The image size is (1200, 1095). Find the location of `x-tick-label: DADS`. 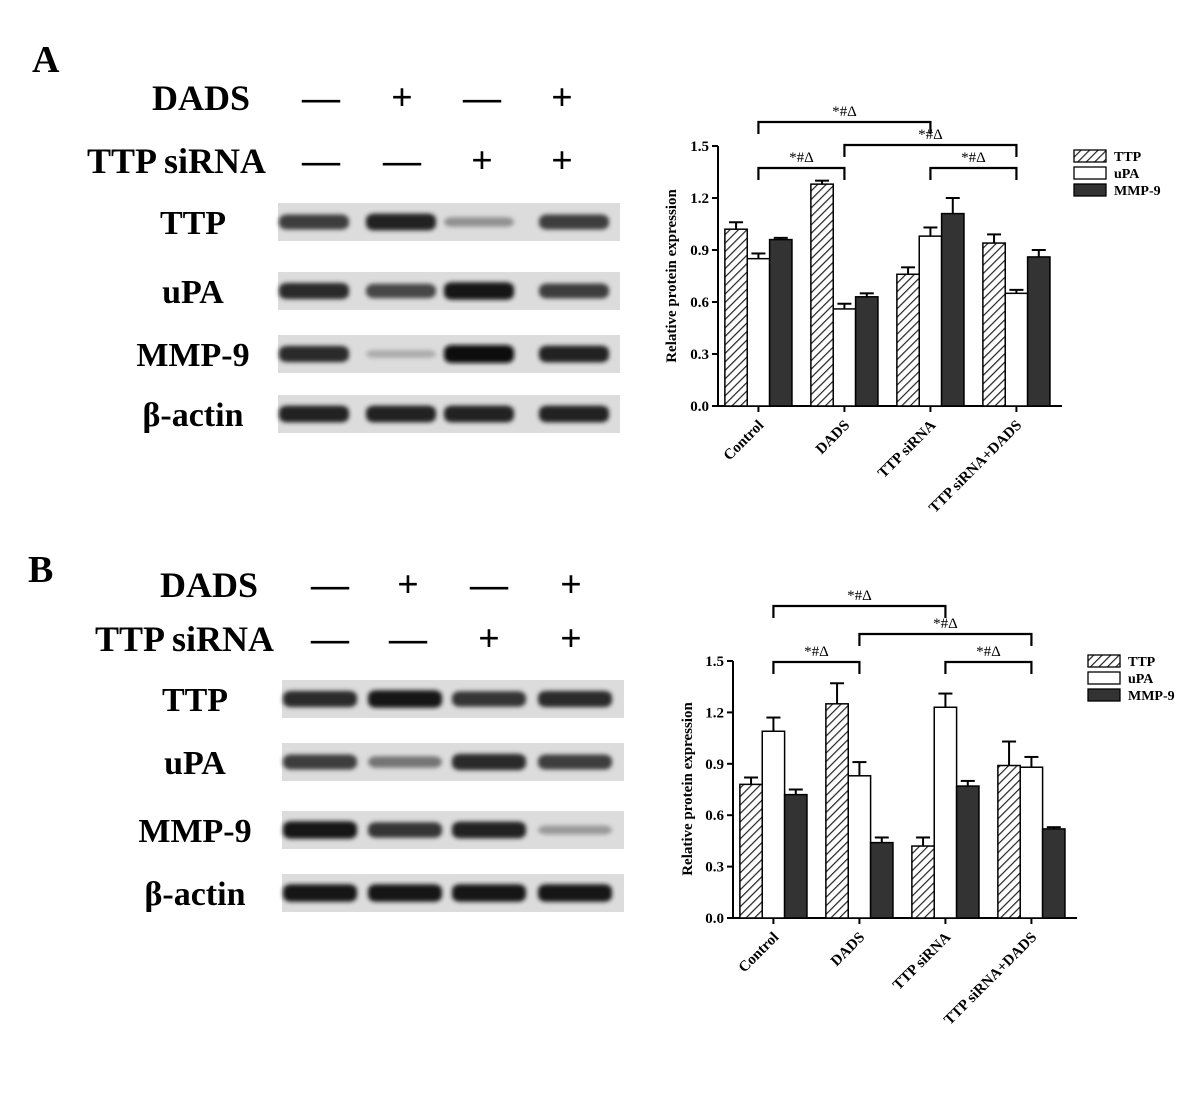

x-tick-label: DADS is located at coordinates (848, 950).